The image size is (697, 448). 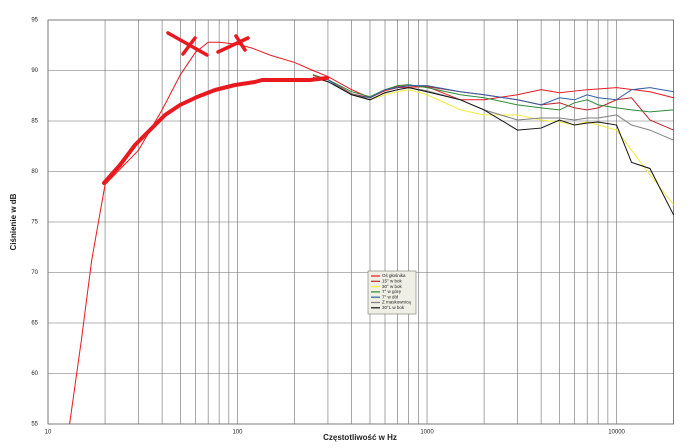 I want to click on x-tick-label: 10000, so click(x=616, y=433).